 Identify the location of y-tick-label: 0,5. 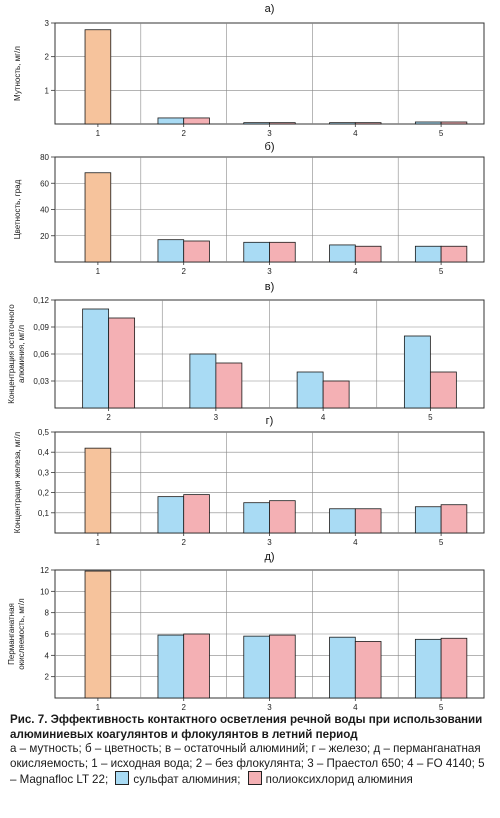
(44, 432).